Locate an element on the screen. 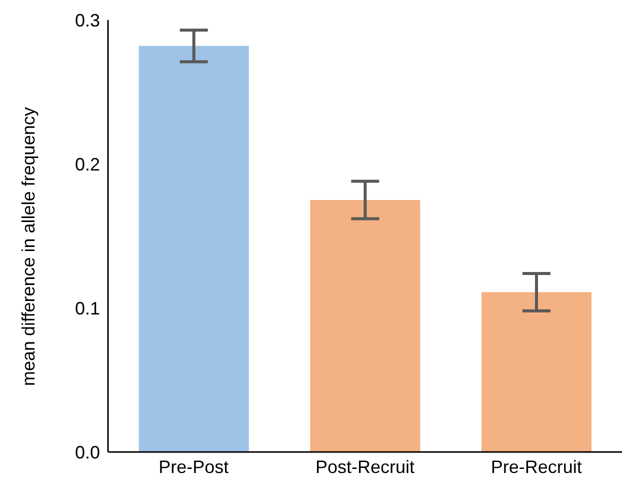  x-tick-label: Post-Recruit is located at coordinates (365, 466).